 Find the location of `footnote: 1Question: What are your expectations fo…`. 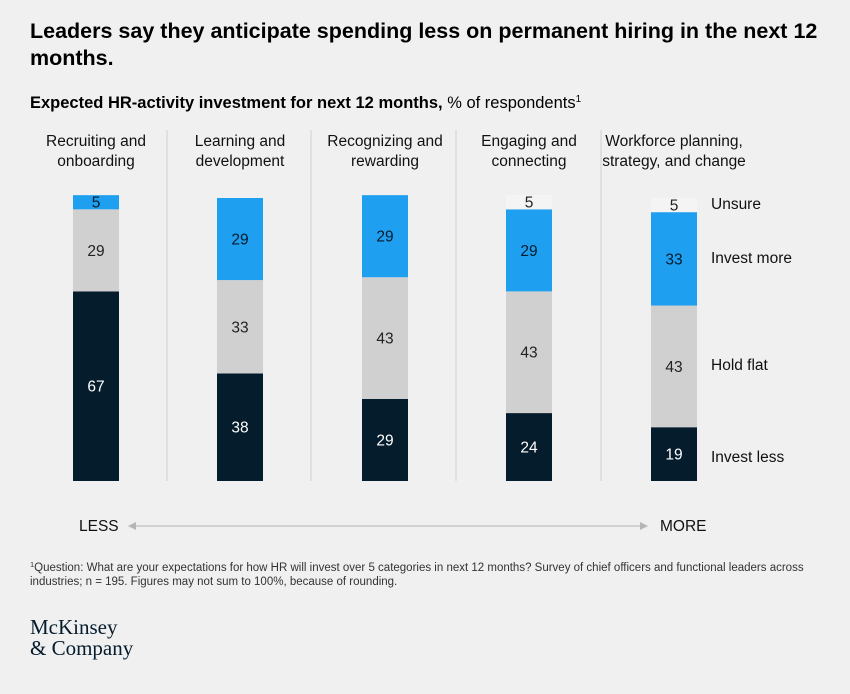

footnote: 1Question: What are your expectations fo… is located at coordinates (425, 575).